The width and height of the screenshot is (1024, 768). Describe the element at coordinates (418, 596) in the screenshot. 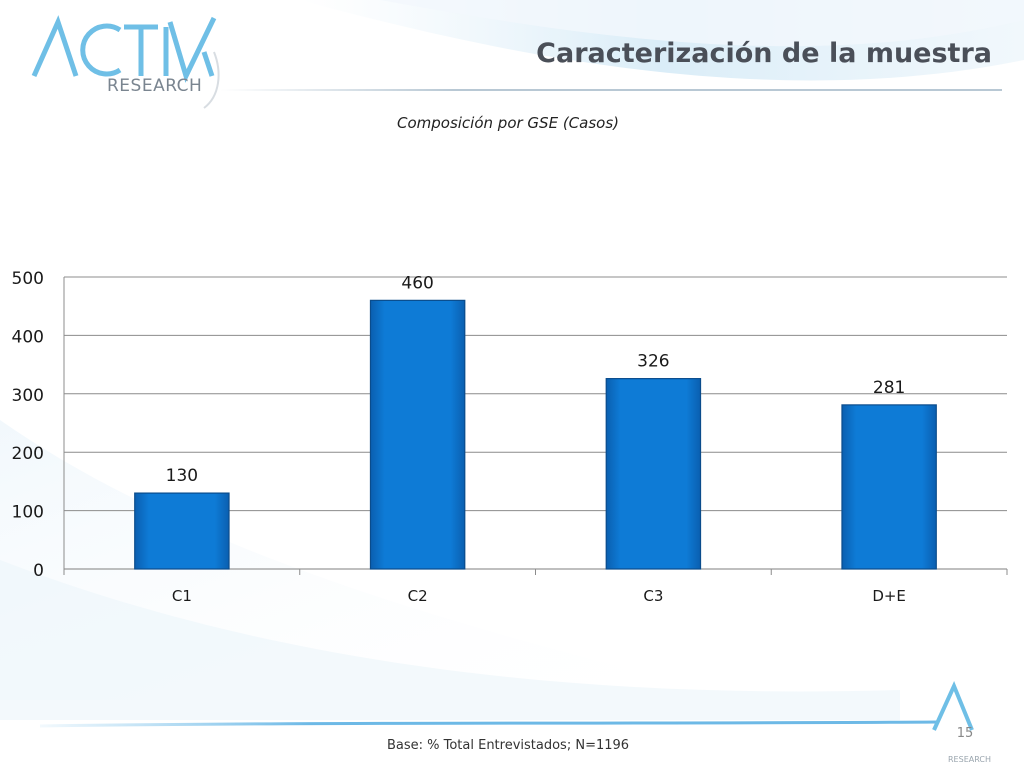

I see `x-tick-label: C2` at that location.